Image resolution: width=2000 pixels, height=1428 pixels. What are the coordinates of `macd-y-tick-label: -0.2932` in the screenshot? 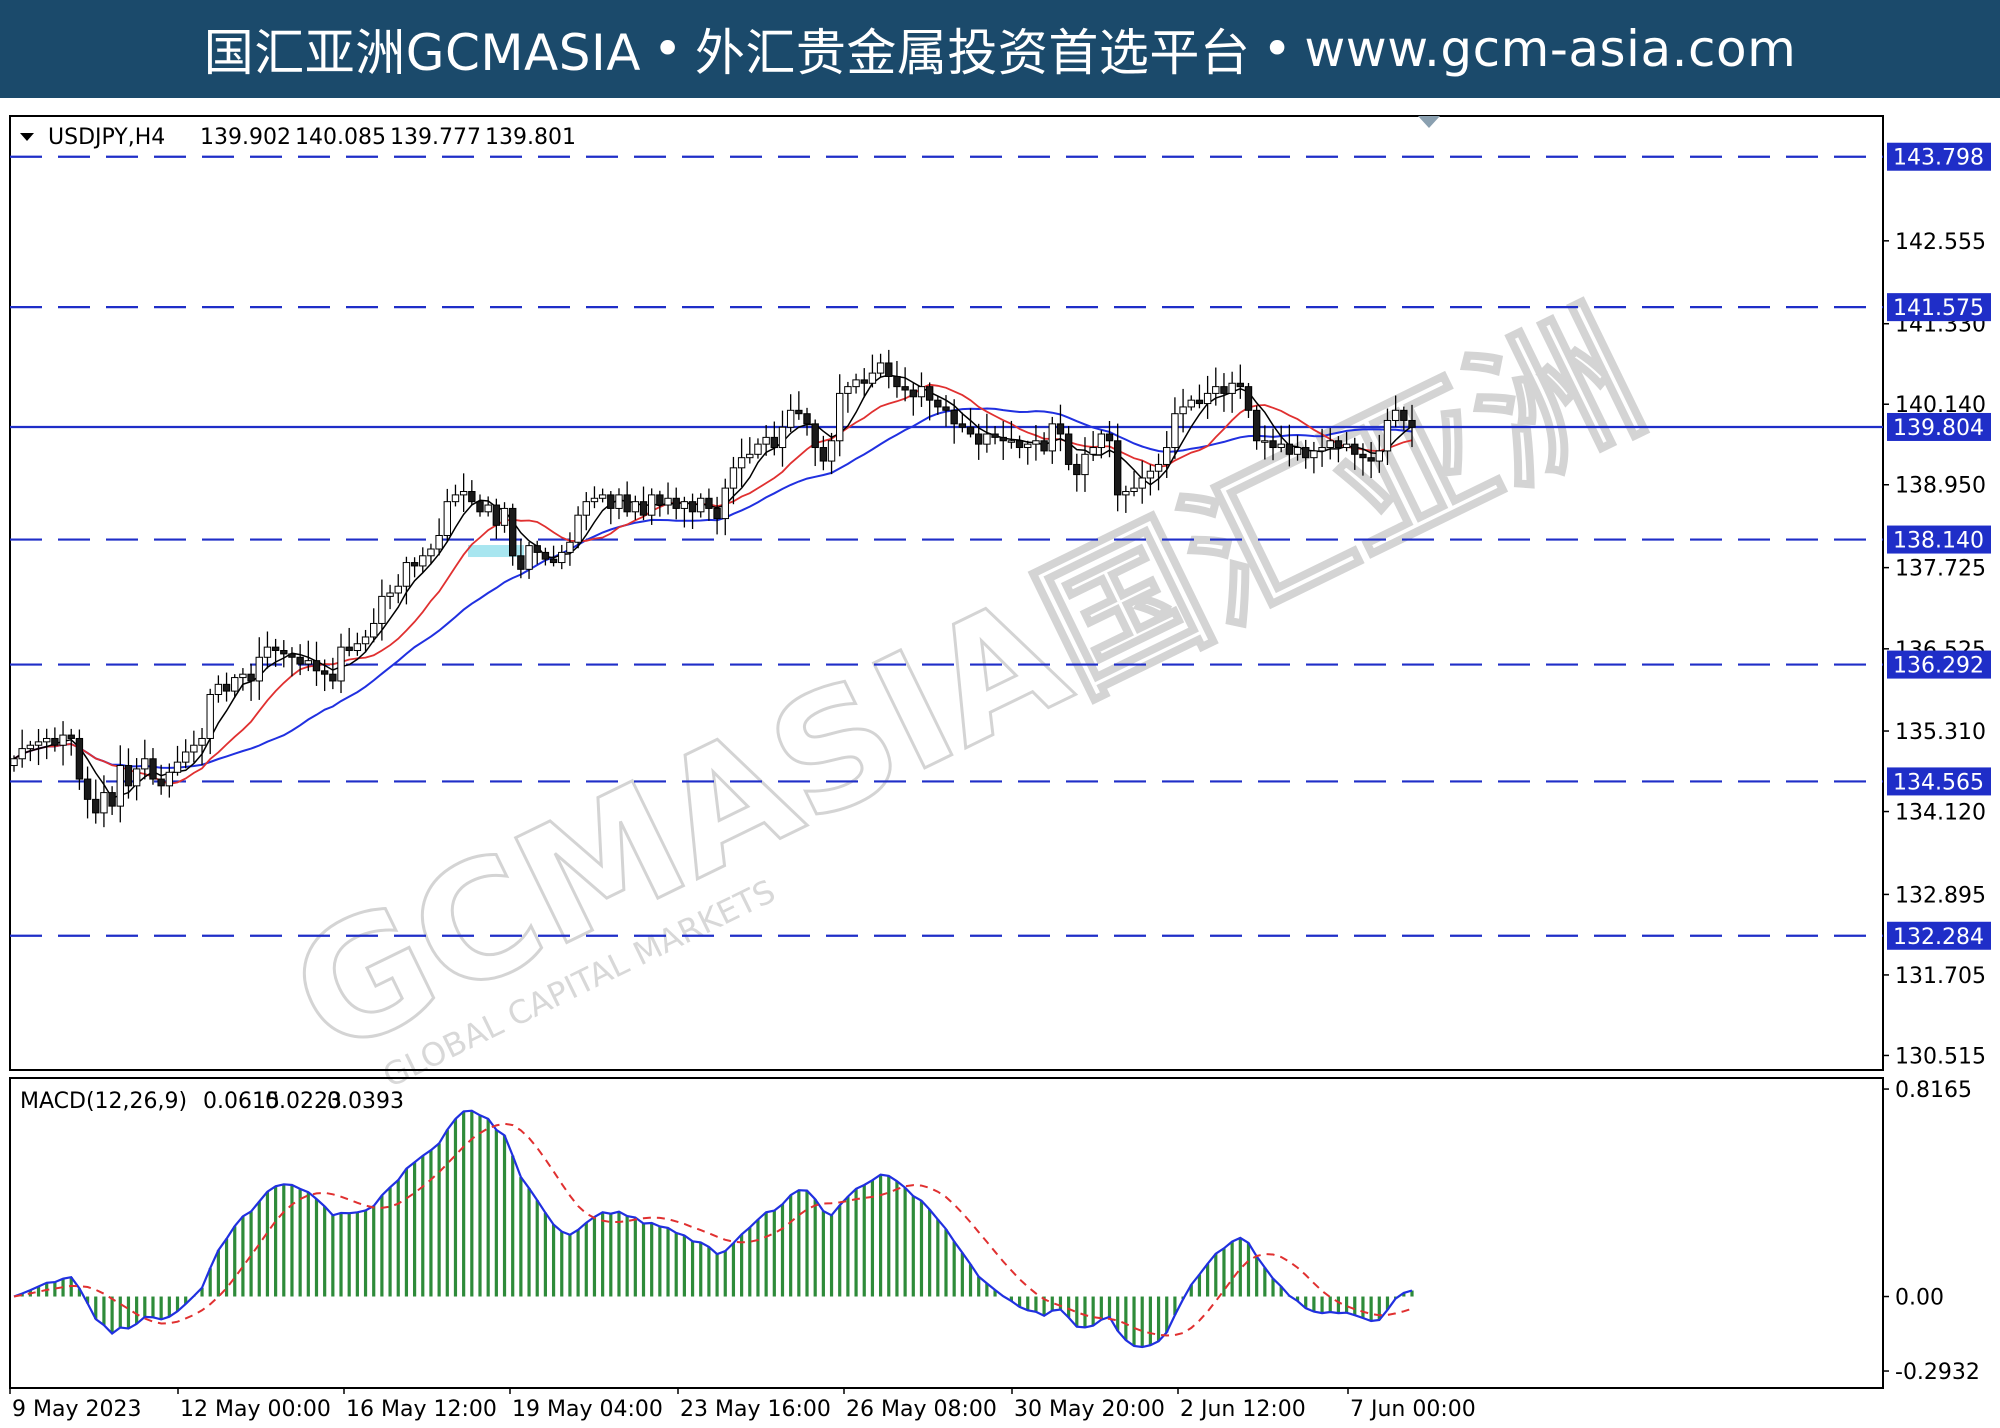 It's located at (1937, 1372).